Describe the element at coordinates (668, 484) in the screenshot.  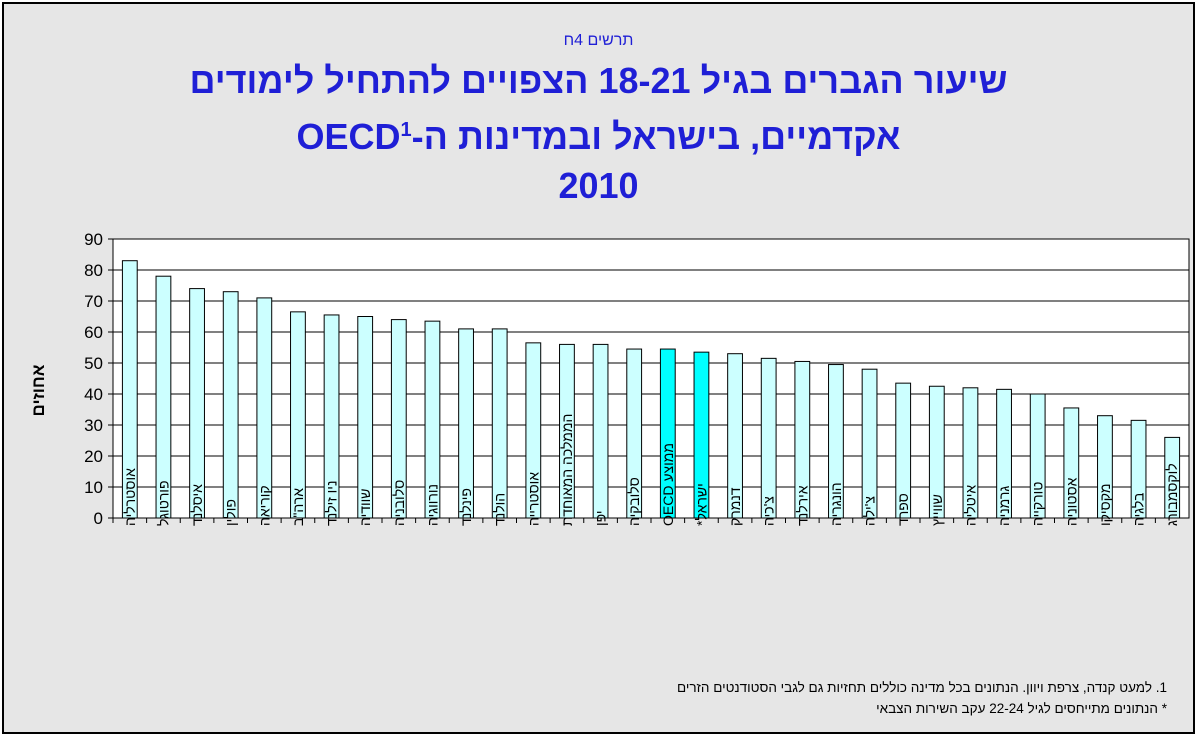
I see `x-tick-label: ממוצע OECD` at that location.